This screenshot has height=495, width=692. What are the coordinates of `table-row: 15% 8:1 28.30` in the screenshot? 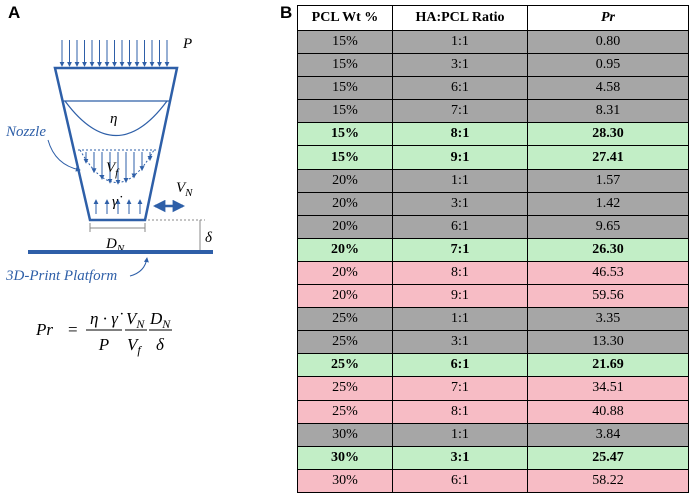 It's located at (493, 134).